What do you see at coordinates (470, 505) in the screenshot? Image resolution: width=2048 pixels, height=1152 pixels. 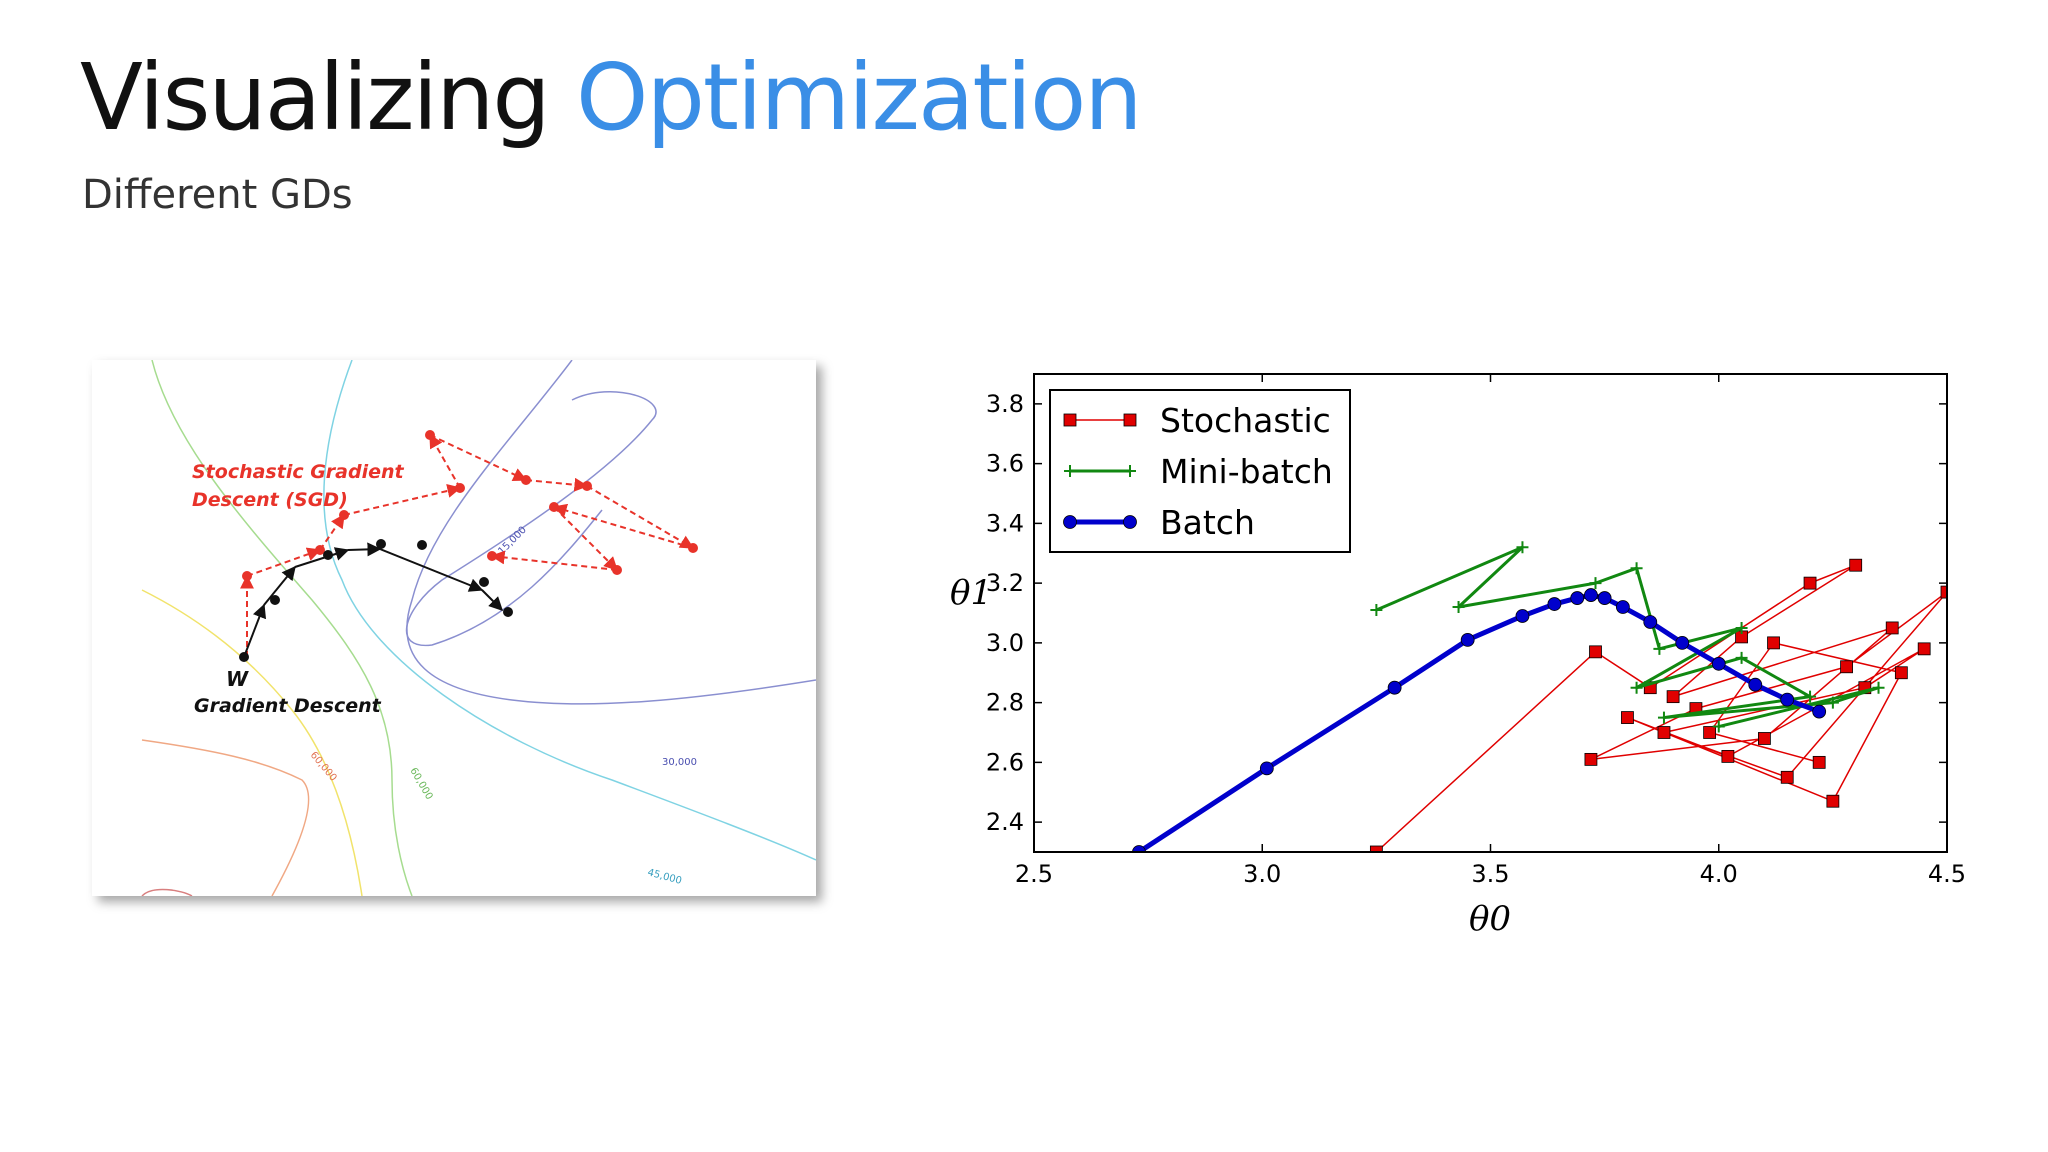 I see `sgd-points` at bounding box center [470, 505].